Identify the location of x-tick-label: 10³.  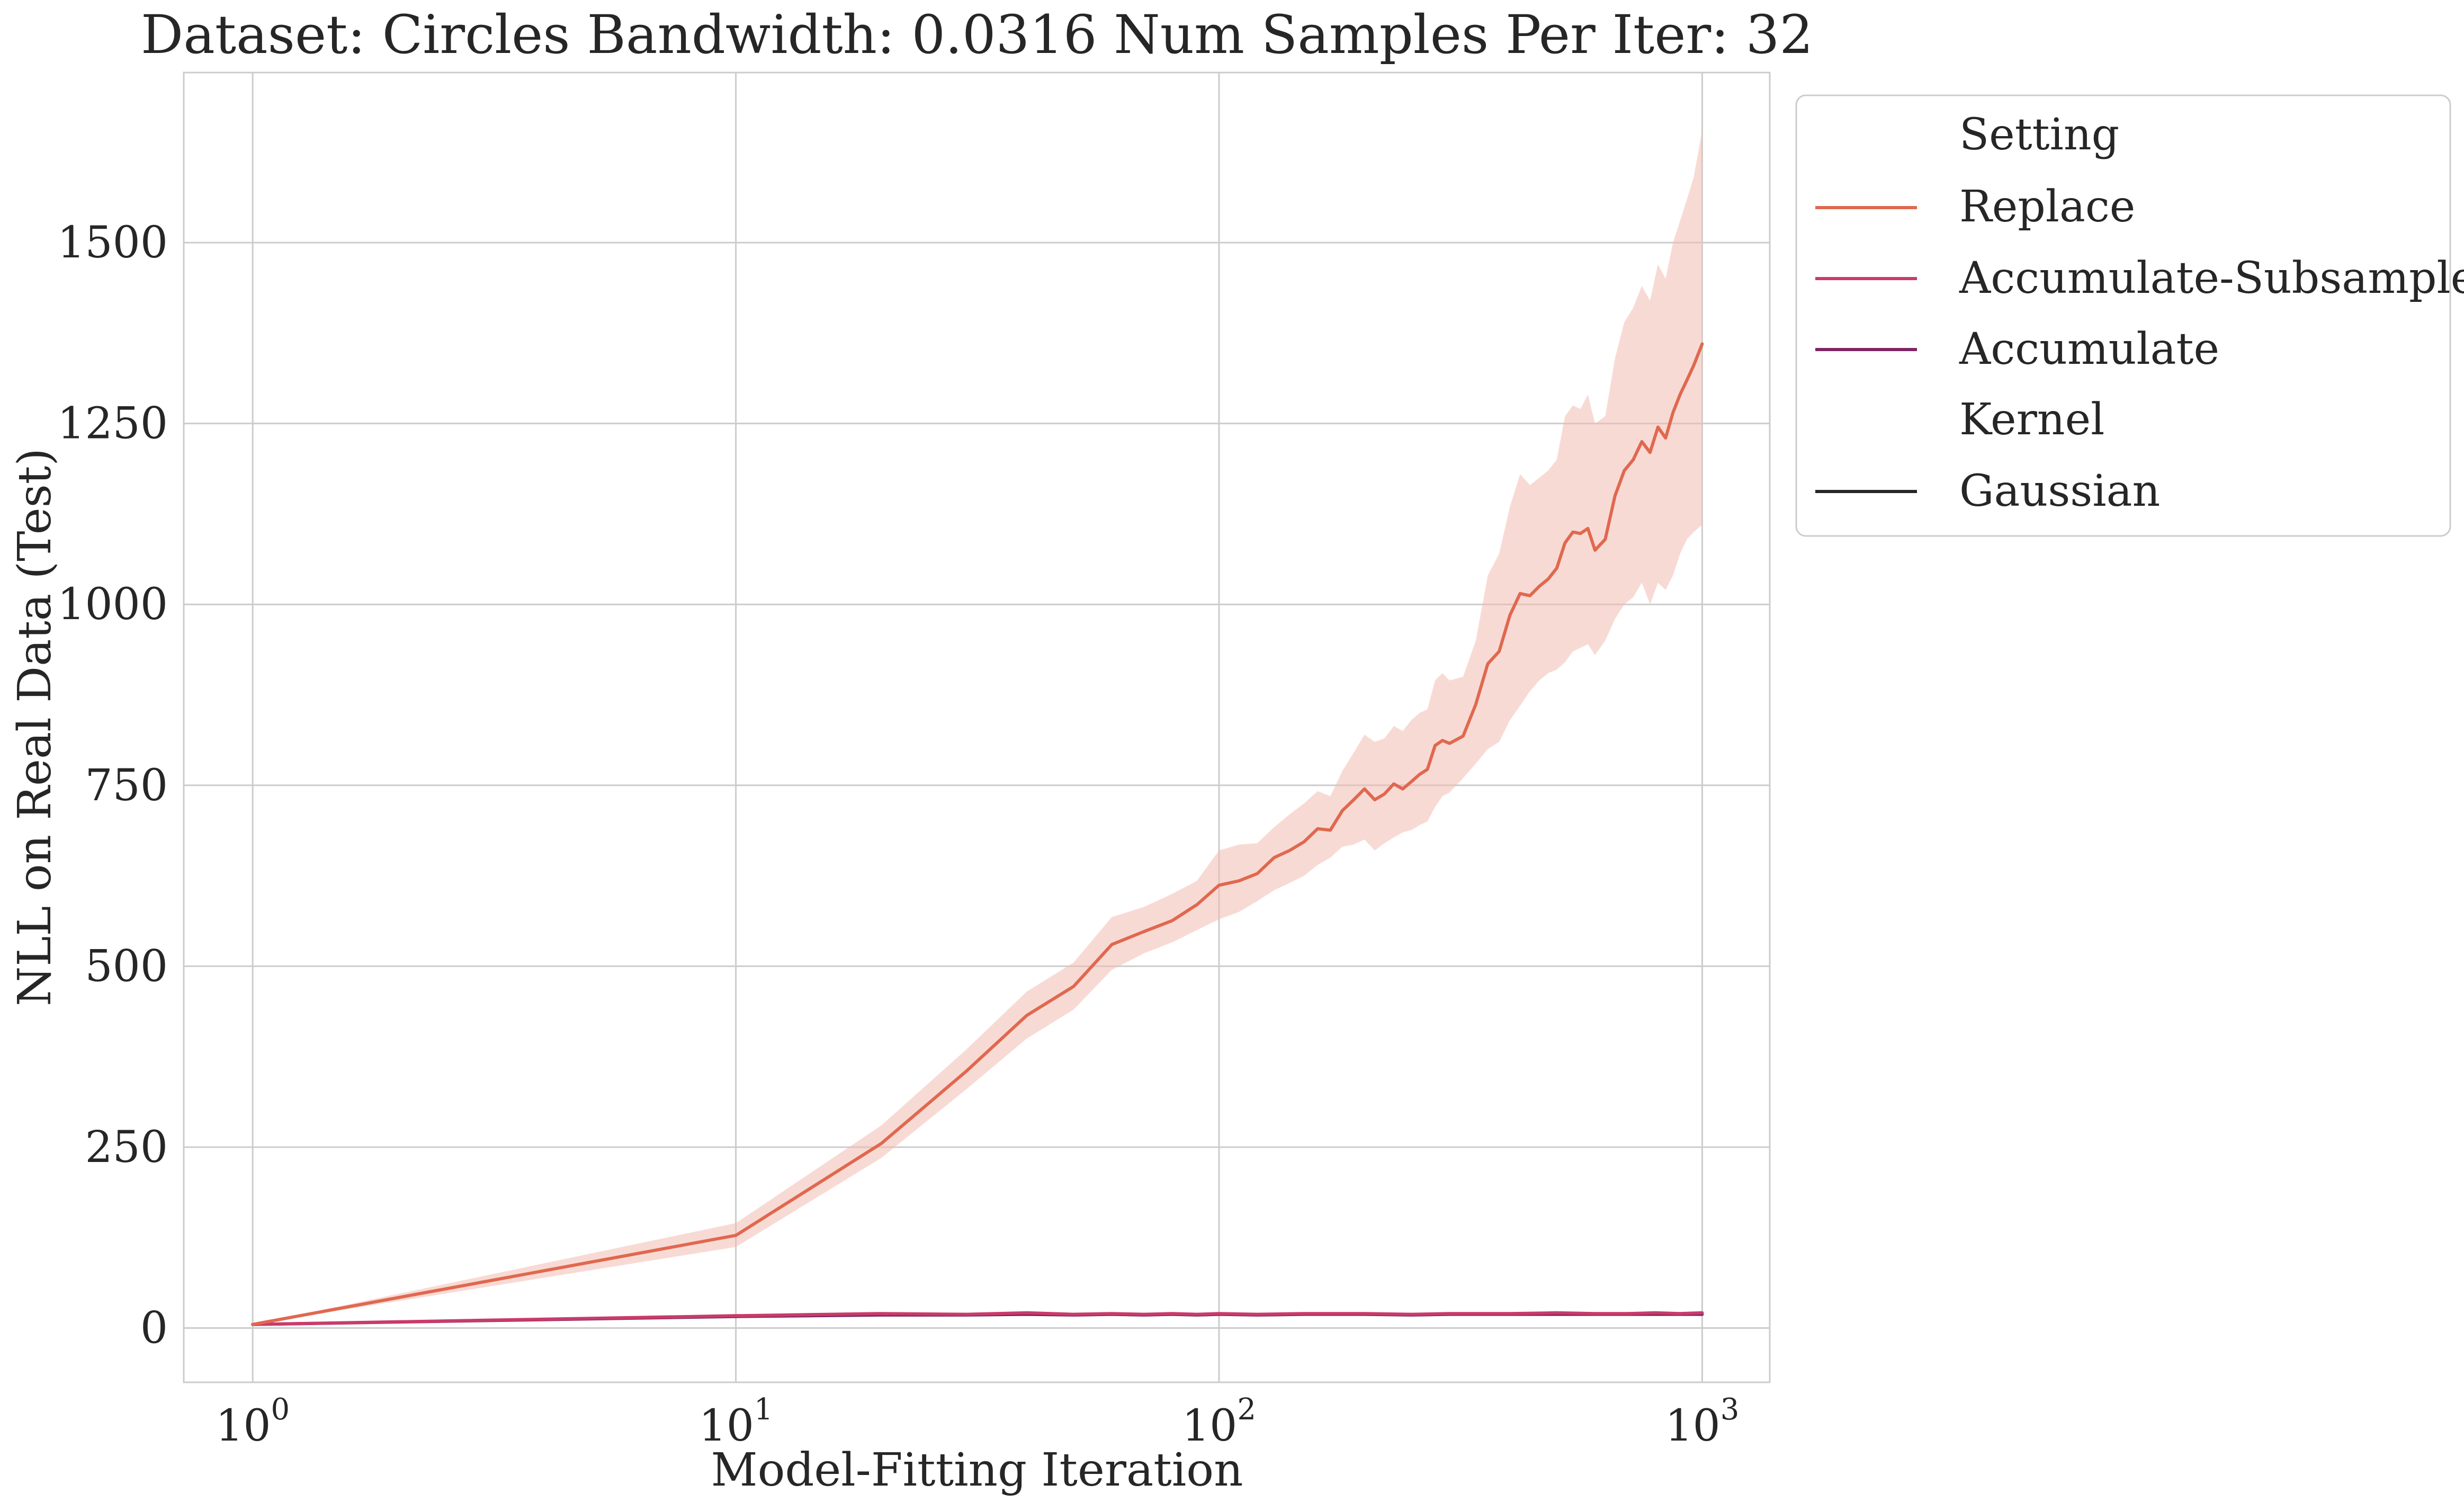
(1702, 1421).